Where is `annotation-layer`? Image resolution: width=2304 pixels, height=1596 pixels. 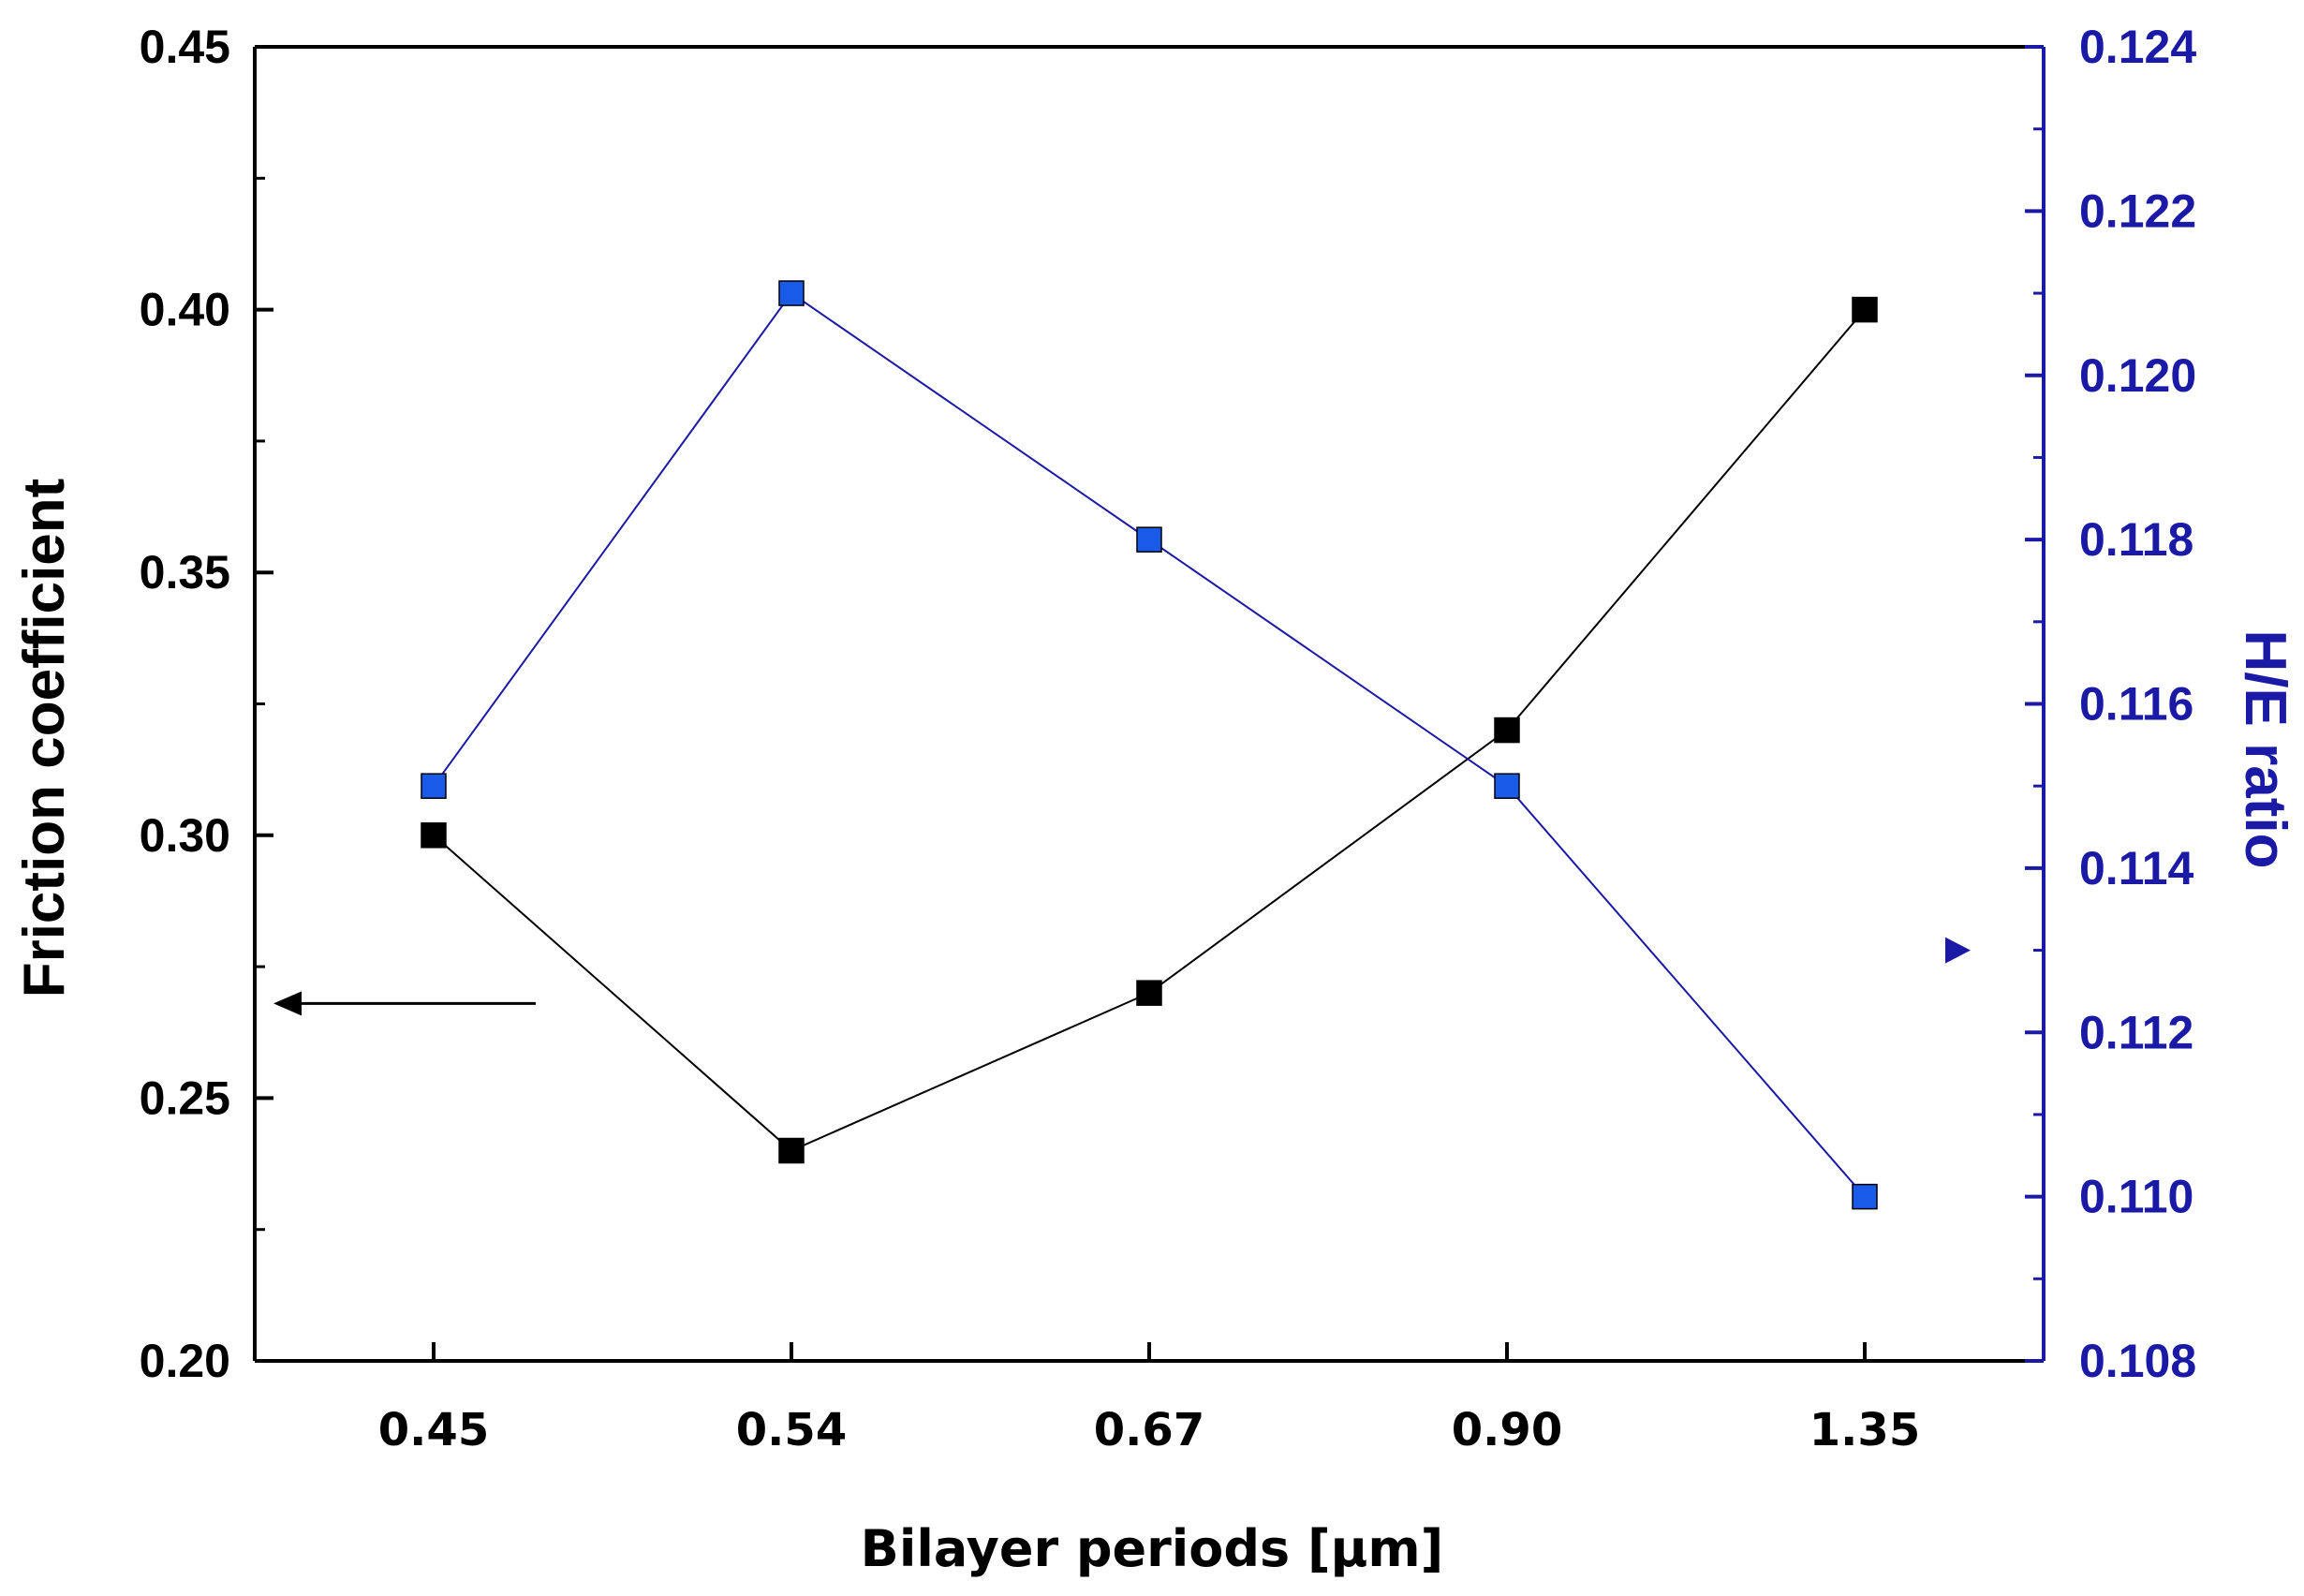
annotation-layer is located at coordinates (1122, 976).